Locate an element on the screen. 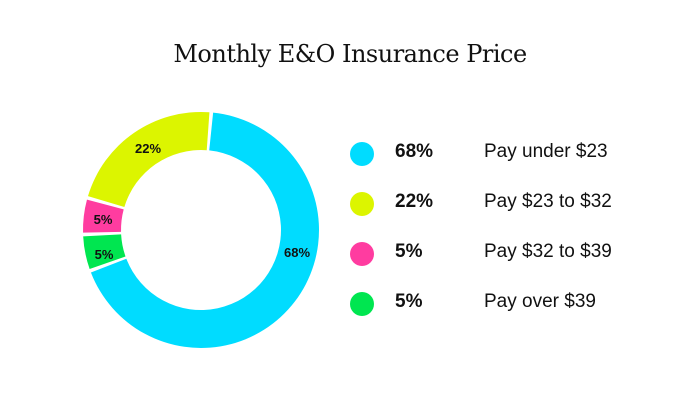 This screenshot has height=400, width=700. legend-item-over-39: 5% Pay over $39 is located at coordinates (510, 303).